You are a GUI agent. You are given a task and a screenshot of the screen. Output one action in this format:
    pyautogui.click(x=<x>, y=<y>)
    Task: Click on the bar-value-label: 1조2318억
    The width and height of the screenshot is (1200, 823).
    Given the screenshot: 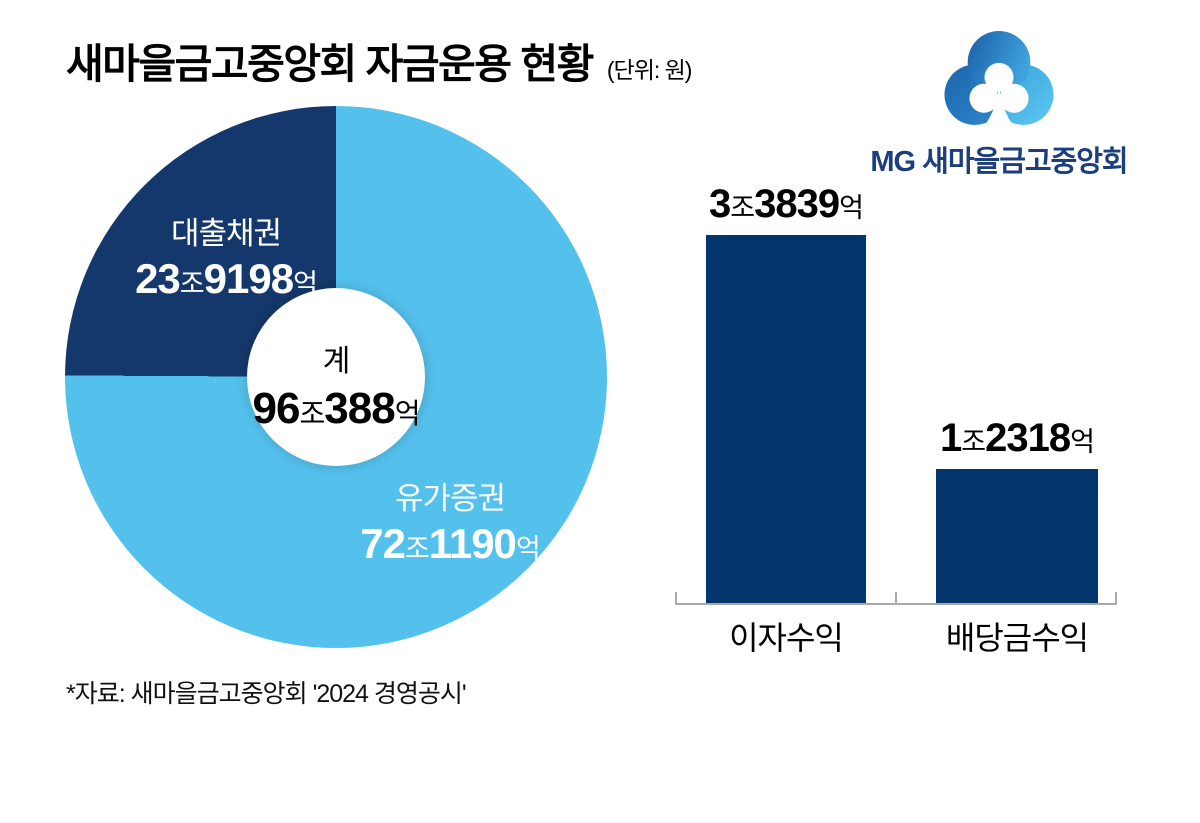 What is the action you would take?
    pyautogui.click(x=1017, y=438)
    